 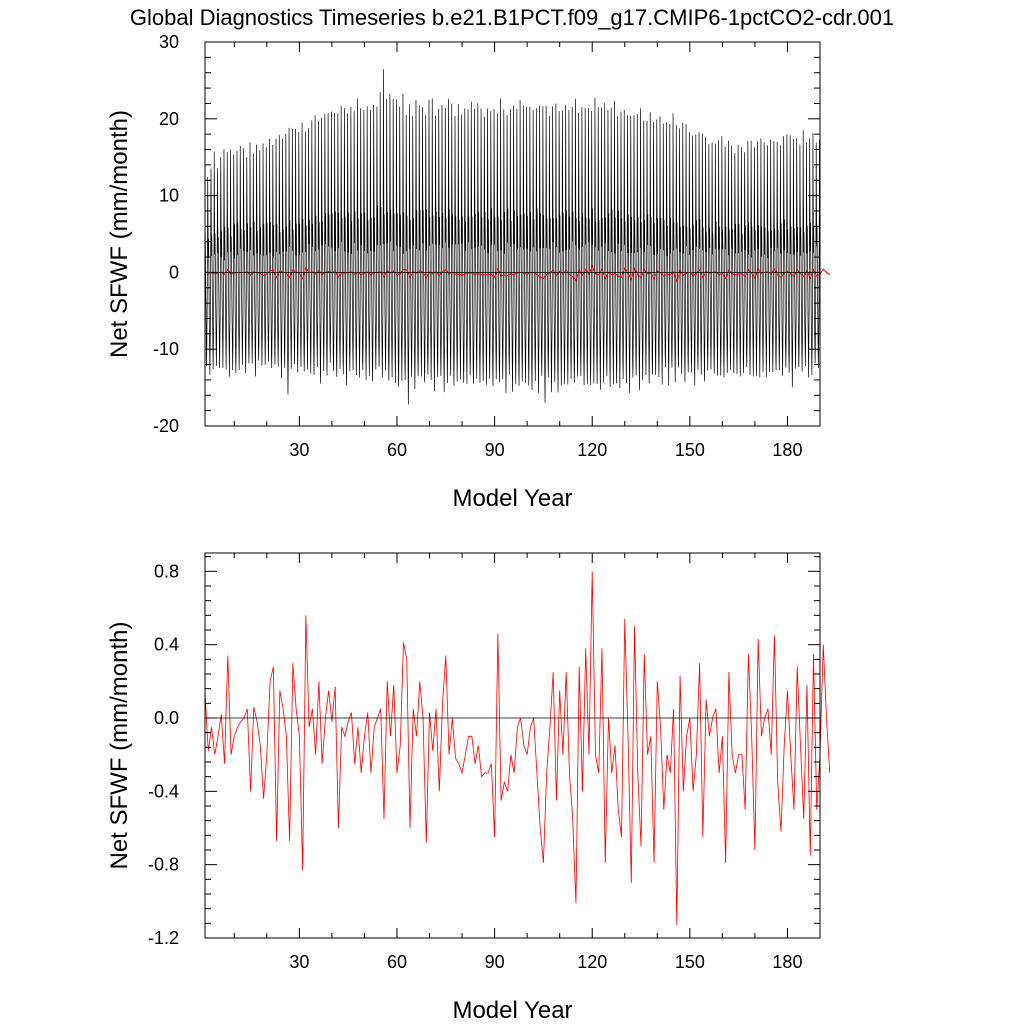 I want to click on y-tick-label: 10, so click(x=169, y=196).